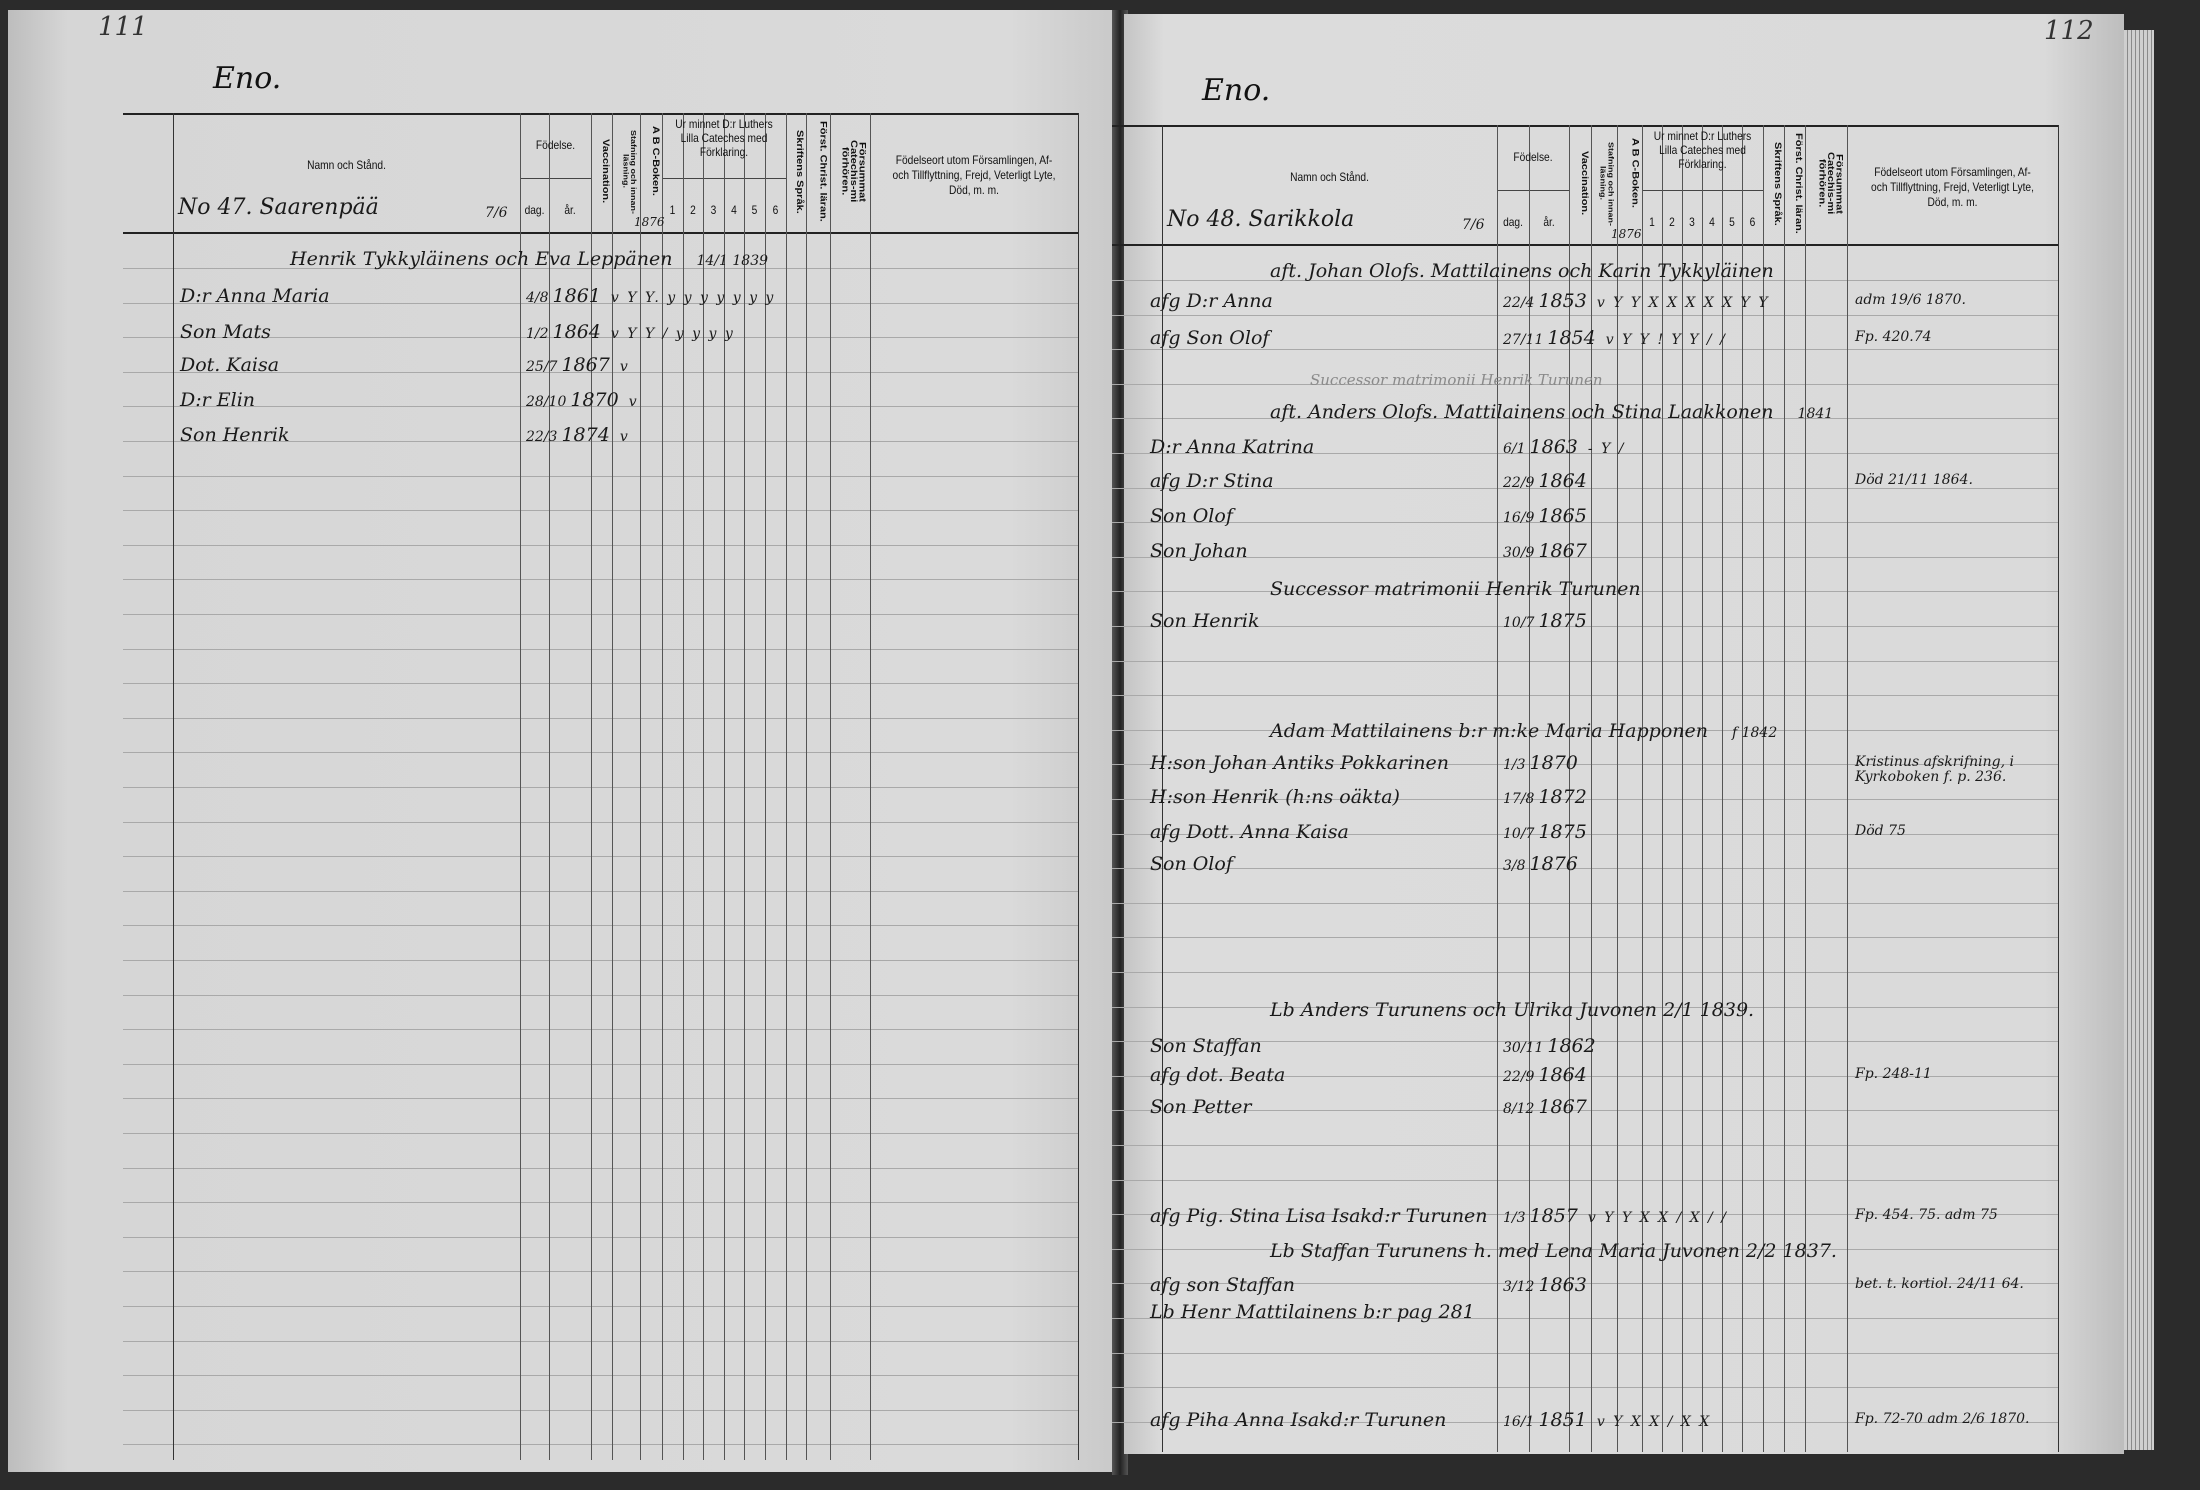 The width and height of the screenshot is (2200, 1490). Describe the element at coordinates (672, 210) in the screenshot. I see `header-catechism-col: 1` at that location.